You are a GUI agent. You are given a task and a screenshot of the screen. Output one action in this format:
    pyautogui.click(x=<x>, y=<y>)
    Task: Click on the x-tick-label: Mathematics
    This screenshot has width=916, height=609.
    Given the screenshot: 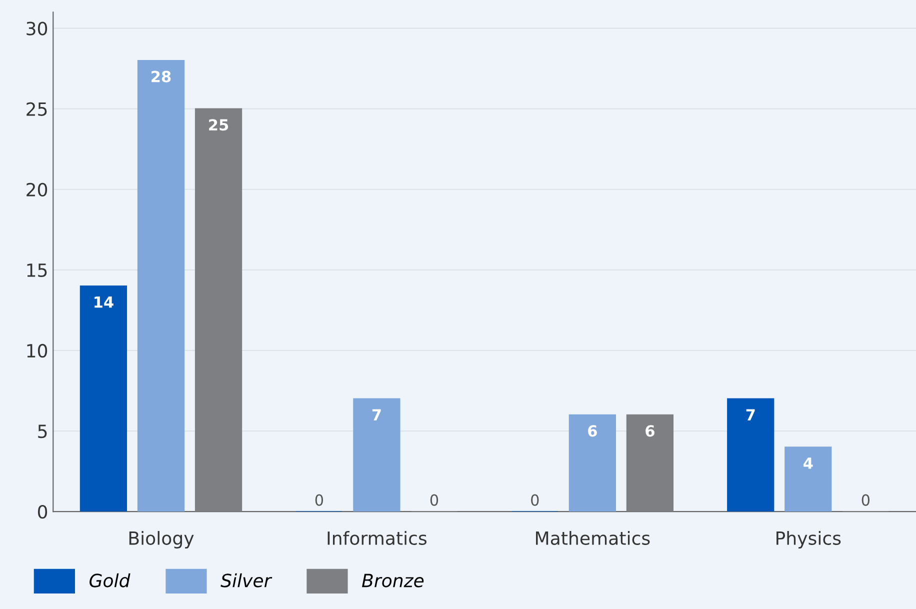 What is the action you would take?
    pyautogui.click(x=593, y=538)
    